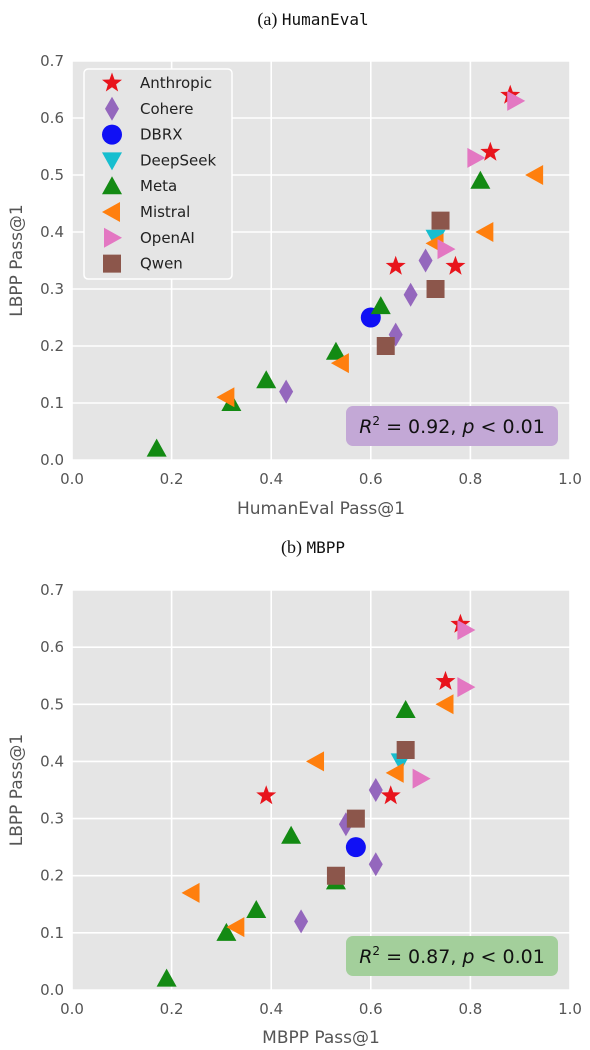 Image resolution: width=590 pixels, height=1050 pixels. I want to click on legend-marker-cohere, so click(112, 108).